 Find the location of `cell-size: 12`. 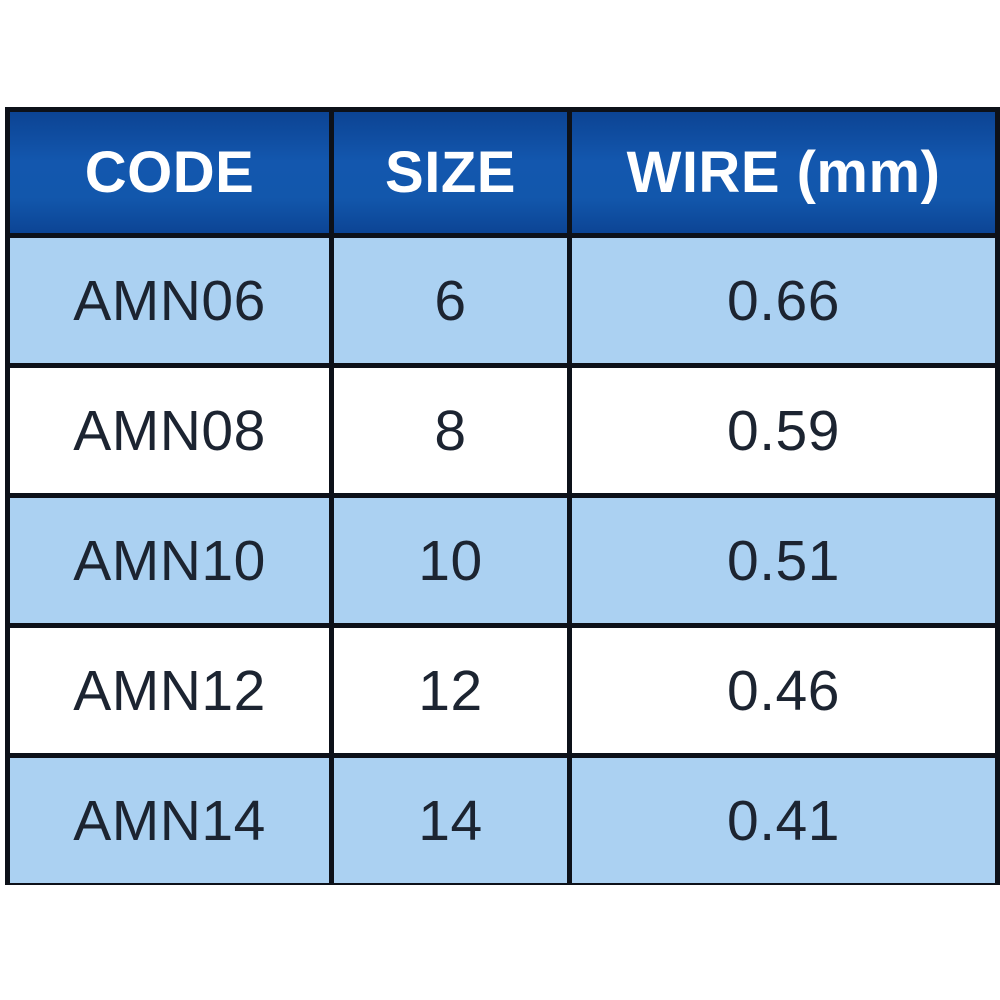

cell-size: 12 is located at coordinates (450, 690).